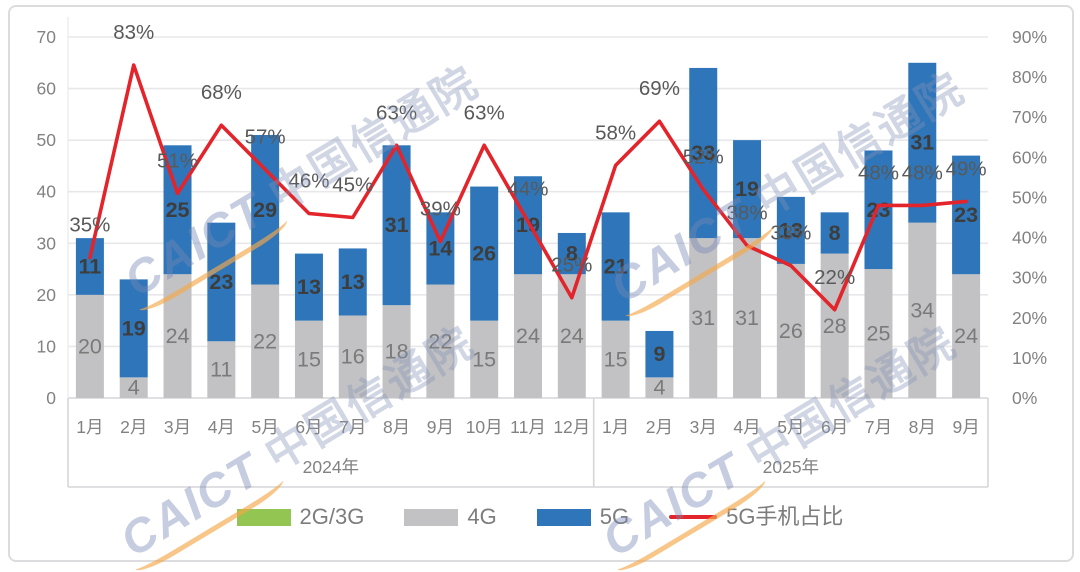  What do you see at coordinates (659, 354) in the screenshot?
I see `bar-label-5g: 9` at bounding box center [659, 354].